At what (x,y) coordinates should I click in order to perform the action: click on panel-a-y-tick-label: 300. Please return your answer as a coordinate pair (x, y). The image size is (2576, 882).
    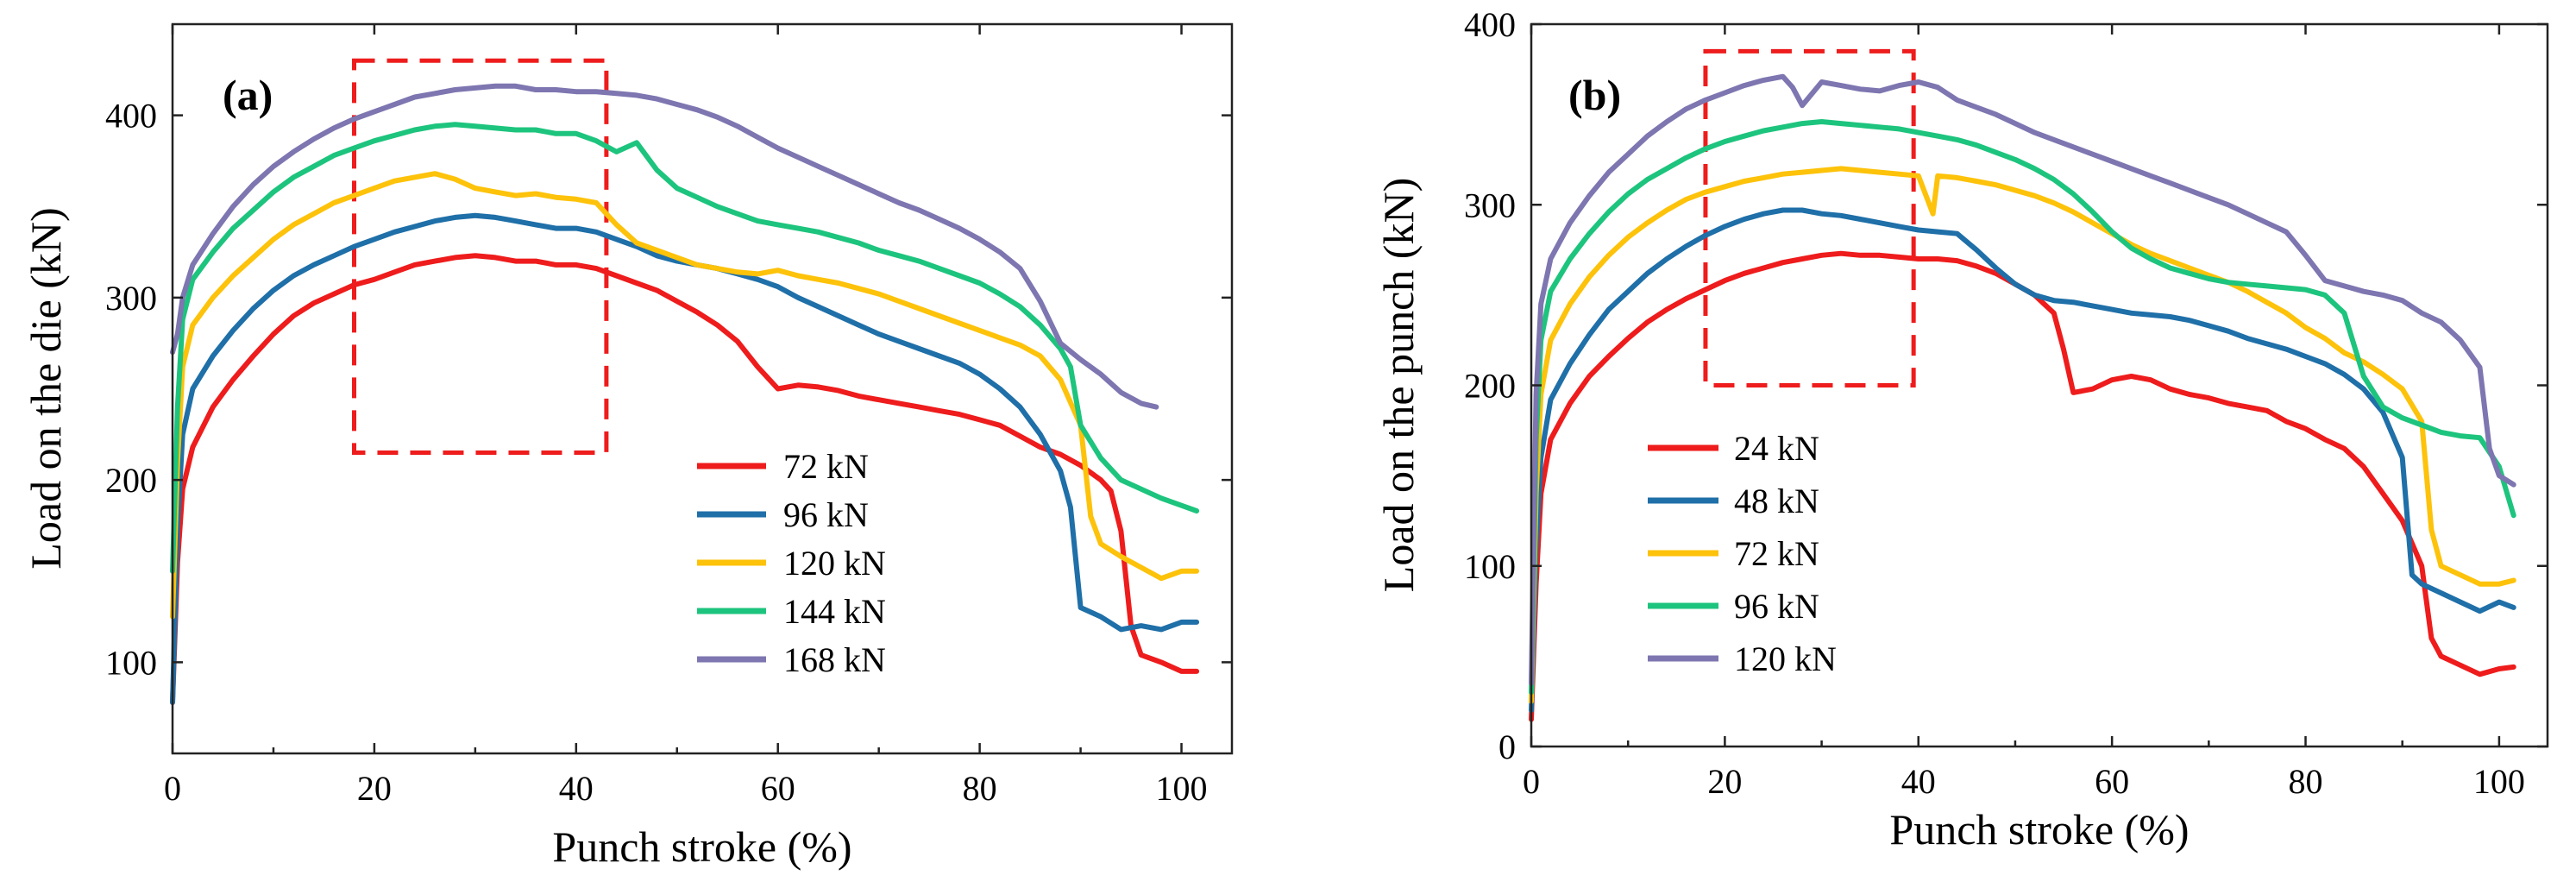
    Looking at the image, I should click on (131, 298).